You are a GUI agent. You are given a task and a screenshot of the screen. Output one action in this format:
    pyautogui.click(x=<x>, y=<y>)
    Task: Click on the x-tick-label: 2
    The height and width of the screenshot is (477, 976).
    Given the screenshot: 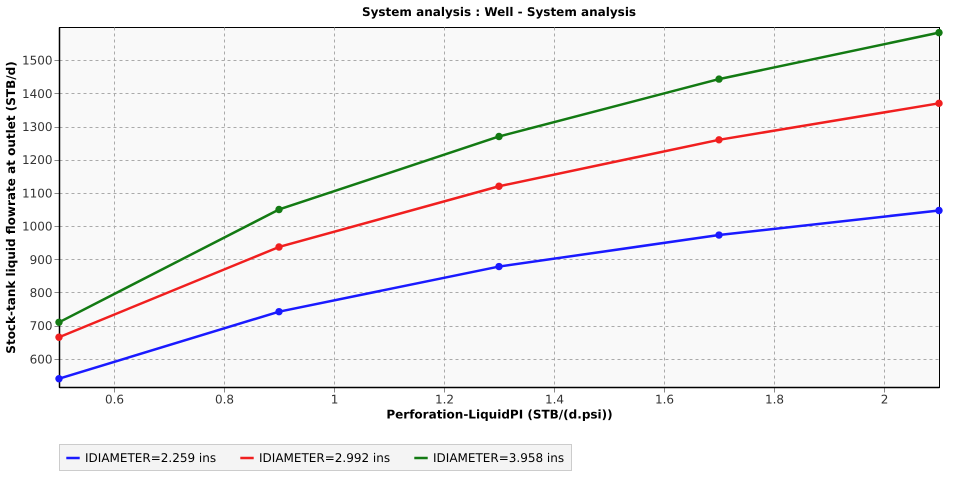 What is the action you would take?
    pyautogui.click(x=884, y=399)
    